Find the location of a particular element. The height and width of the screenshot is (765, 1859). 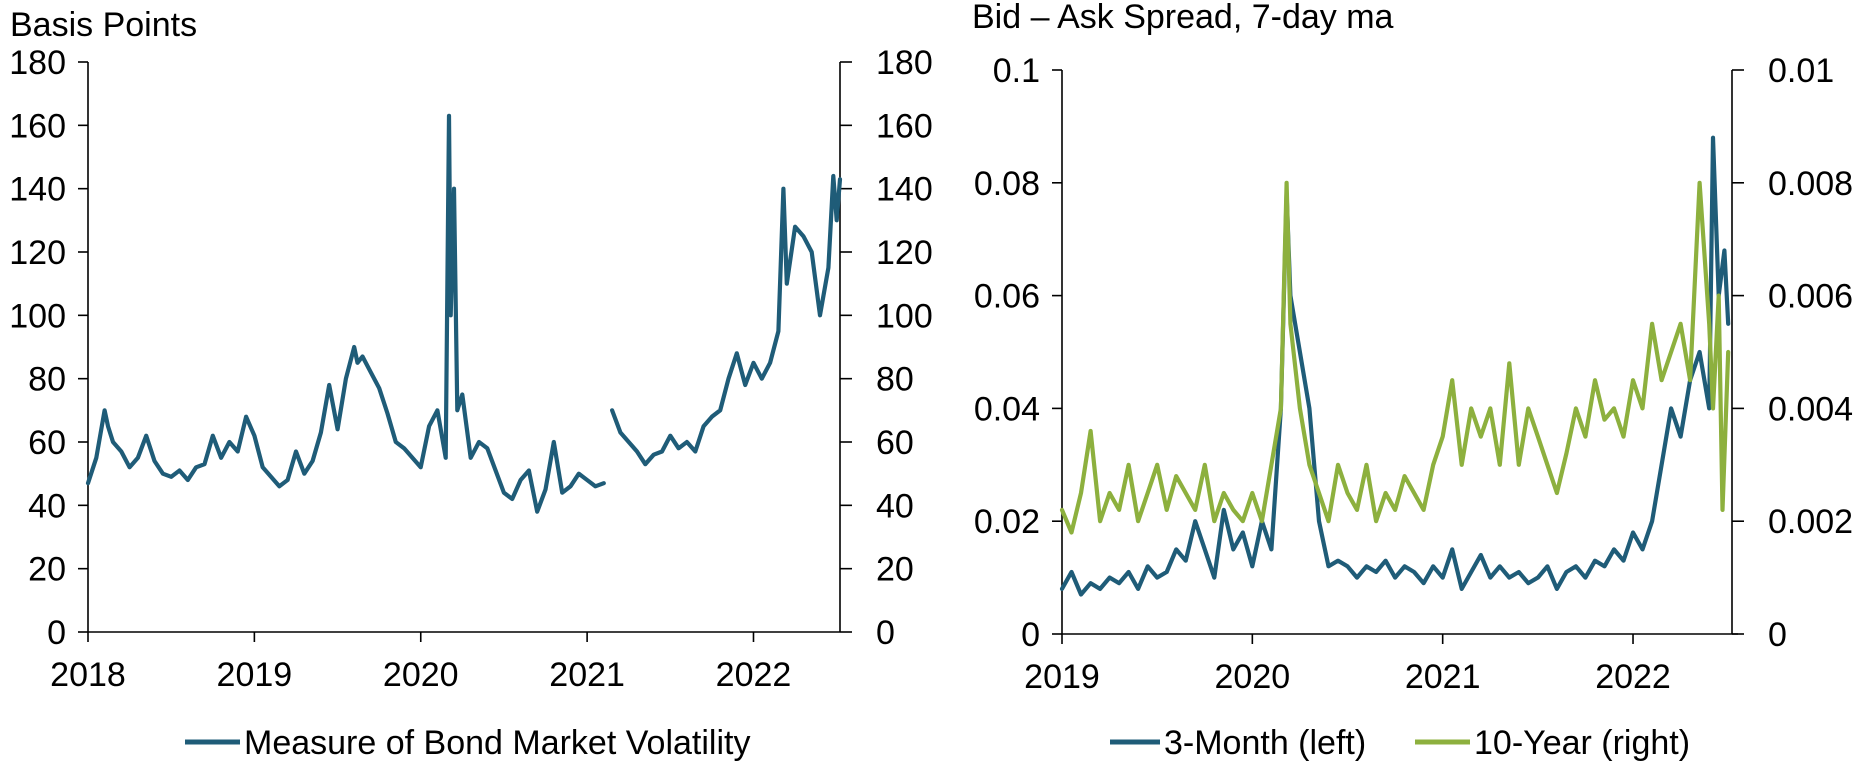

y-tick-label-right: 120 is located at coordinates (904, 253).